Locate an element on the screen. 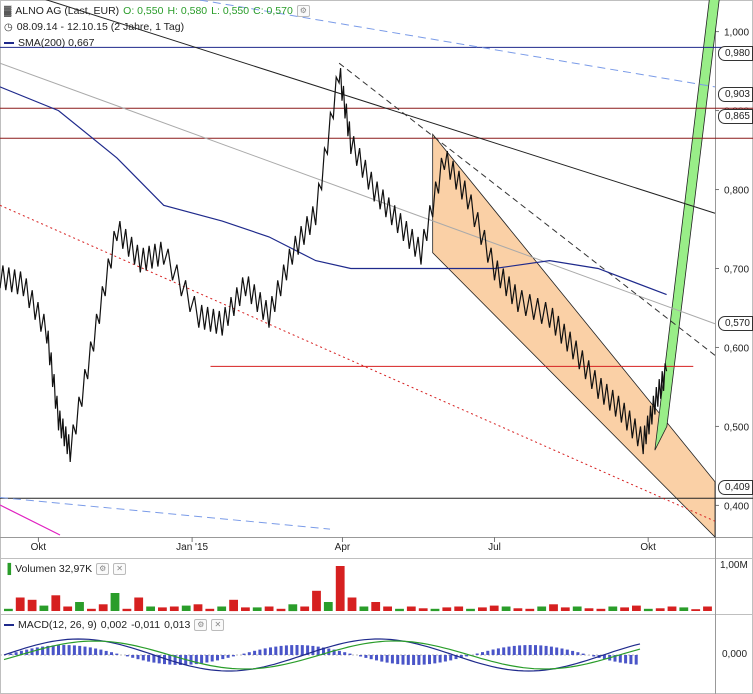  instrument-name: ALNO AG (Last, EUR) is located at coordinates (67, 11).